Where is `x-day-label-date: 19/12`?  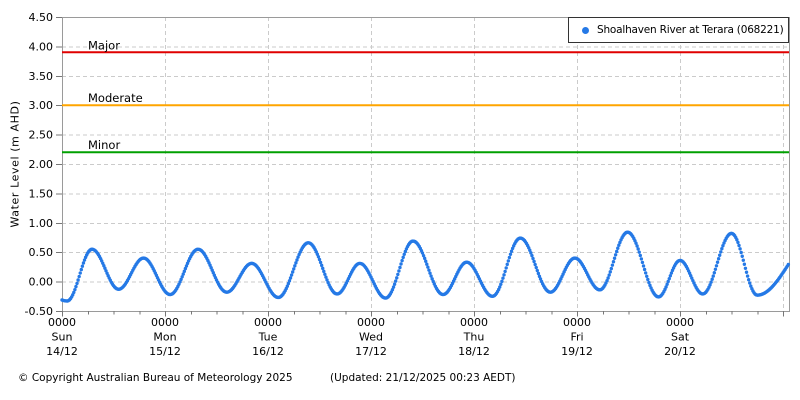 x-day-label-date: 19/12 is located at coordinates (577, 351).